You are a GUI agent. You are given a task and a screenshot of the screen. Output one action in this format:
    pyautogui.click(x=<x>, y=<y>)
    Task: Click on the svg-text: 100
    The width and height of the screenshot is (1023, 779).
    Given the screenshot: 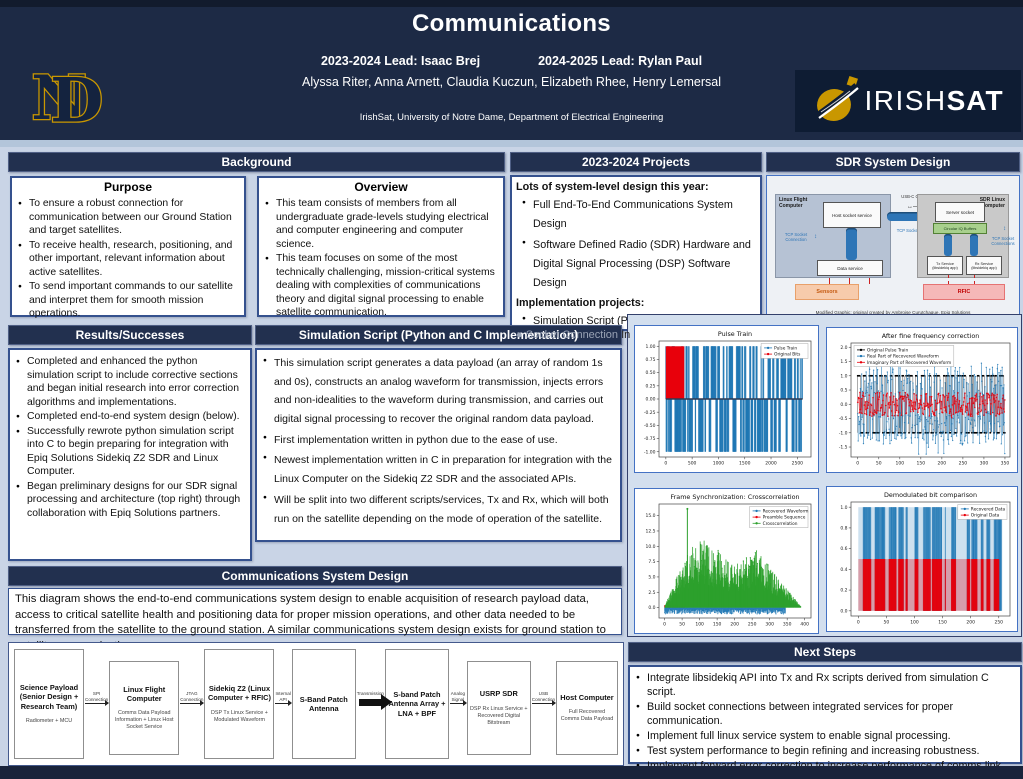 What is the action you would take?
    pyautogui.click(x=699, y=625)
    